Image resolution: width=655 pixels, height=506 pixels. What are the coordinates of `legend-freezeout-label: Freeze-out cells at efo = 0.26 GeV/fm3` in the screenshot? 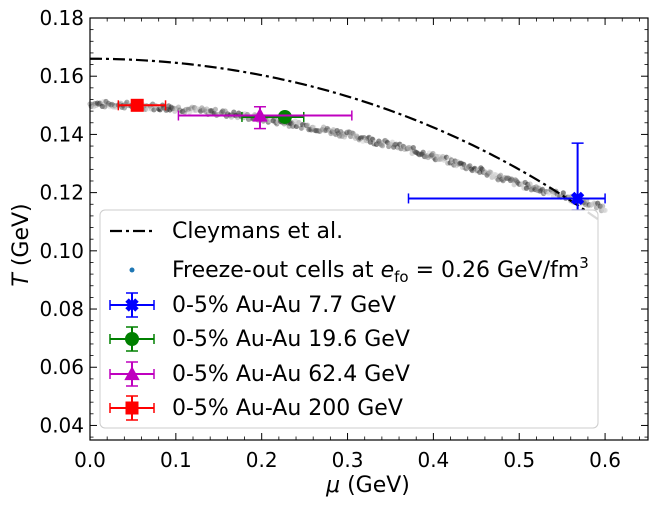 It's located at (380, 270).